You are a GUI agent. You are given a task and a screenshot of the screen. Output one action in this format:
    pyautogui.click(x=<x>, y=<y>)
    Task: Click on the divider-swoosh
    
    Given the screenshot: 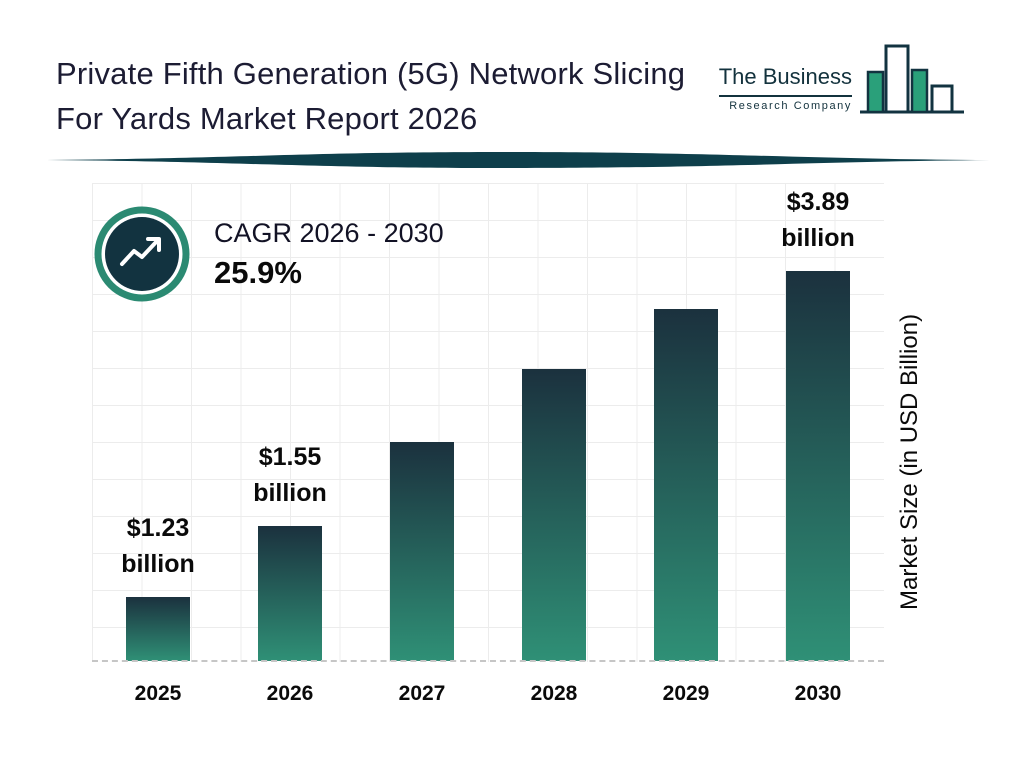 What is the action you would take?
    pyautogui.click(x=512, y=160)
    